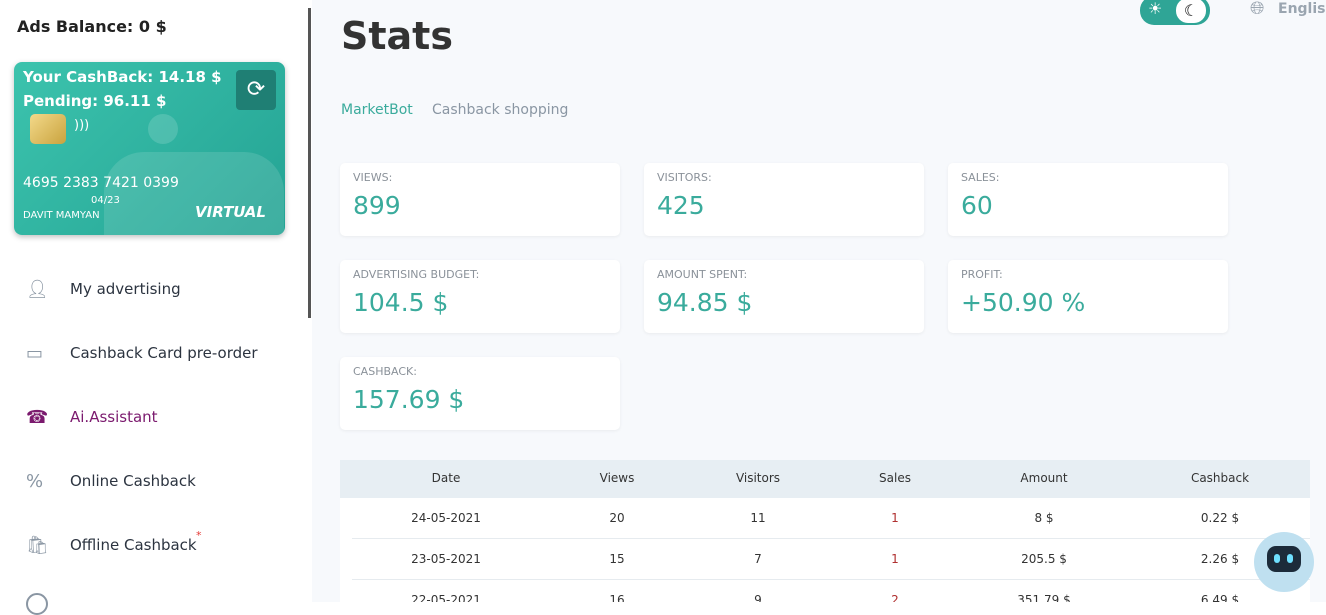  I want to click on language: English, so click(1302, 9).